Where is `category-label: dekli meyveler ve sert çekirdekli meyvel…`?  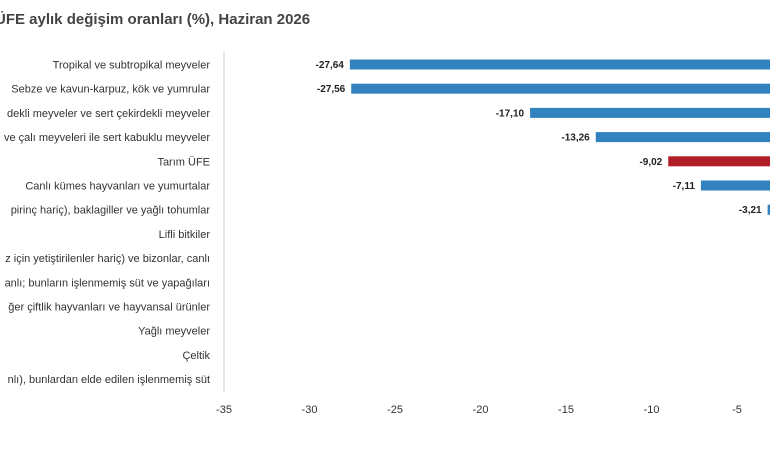
category-label: dekli meyveler ve sert çekirdekli meyvel… is located at coordinates (108, 114).